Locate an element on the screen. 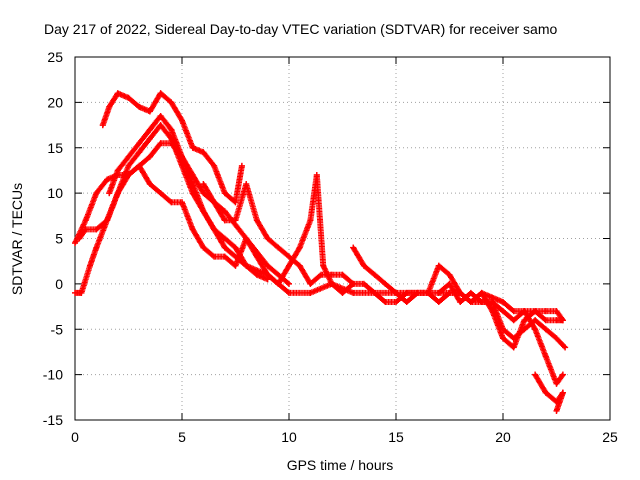  y-tick-label: 25 is located at coordinates (55, 57).